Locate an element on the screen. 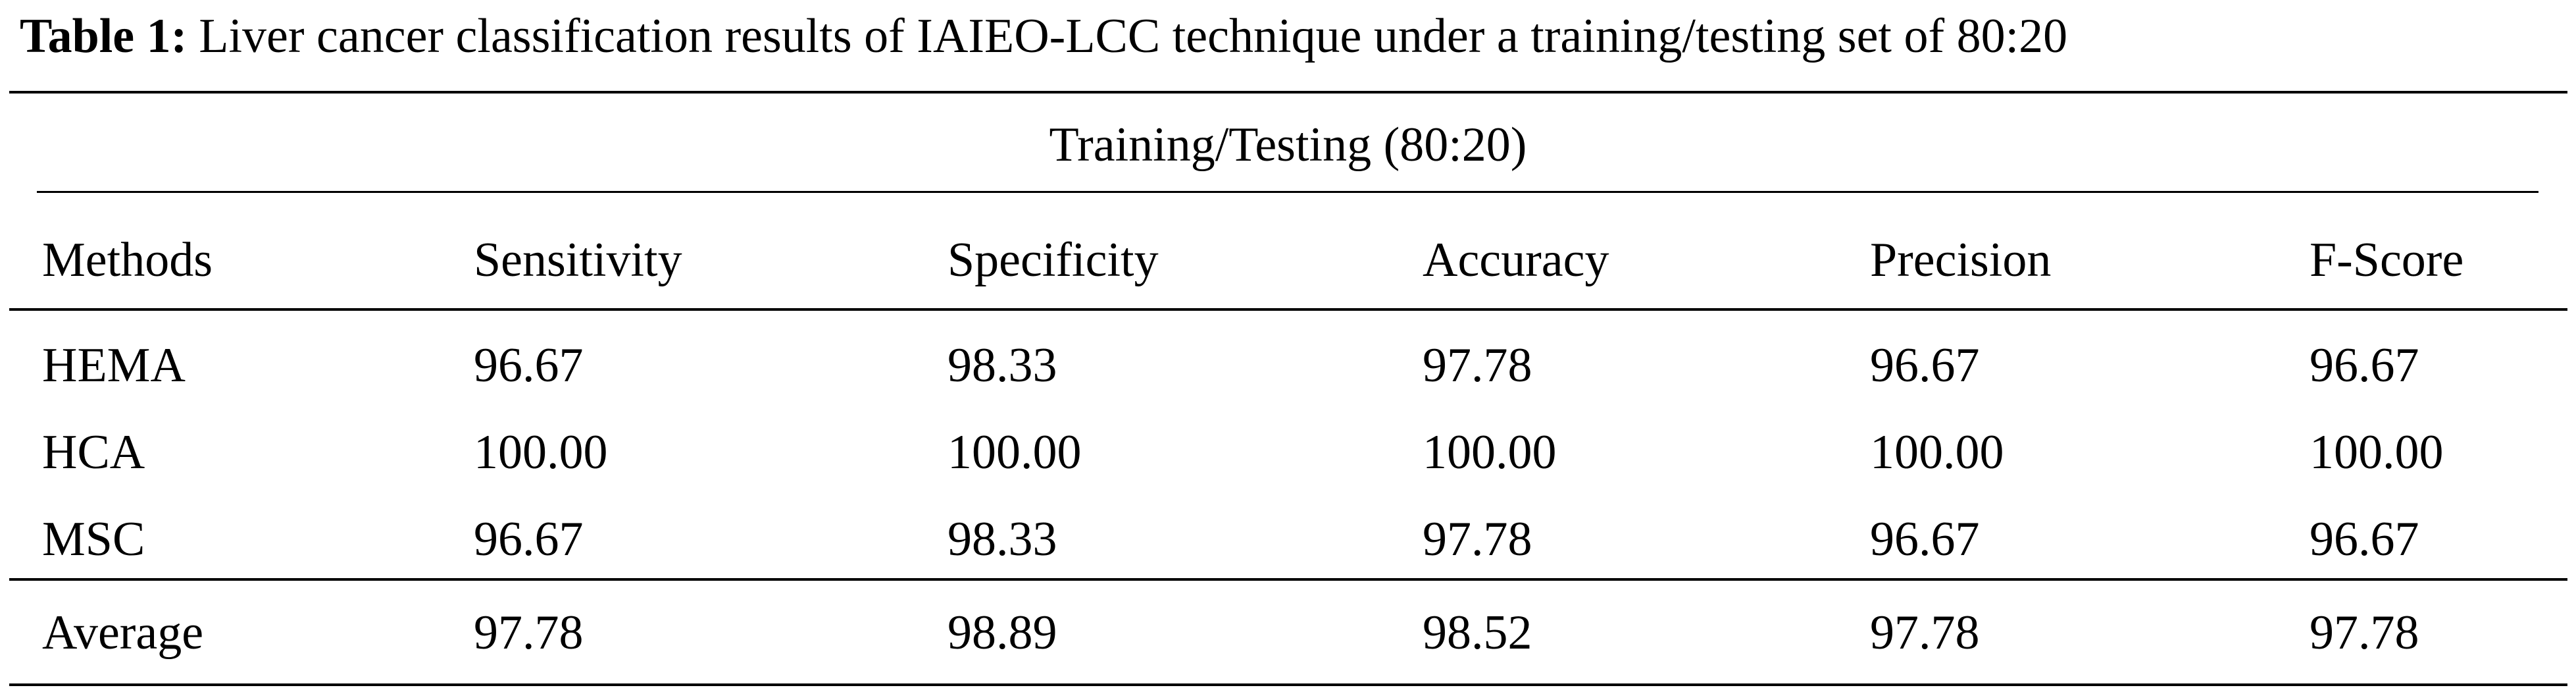  average-rule is located at coordinates (1288, 579).